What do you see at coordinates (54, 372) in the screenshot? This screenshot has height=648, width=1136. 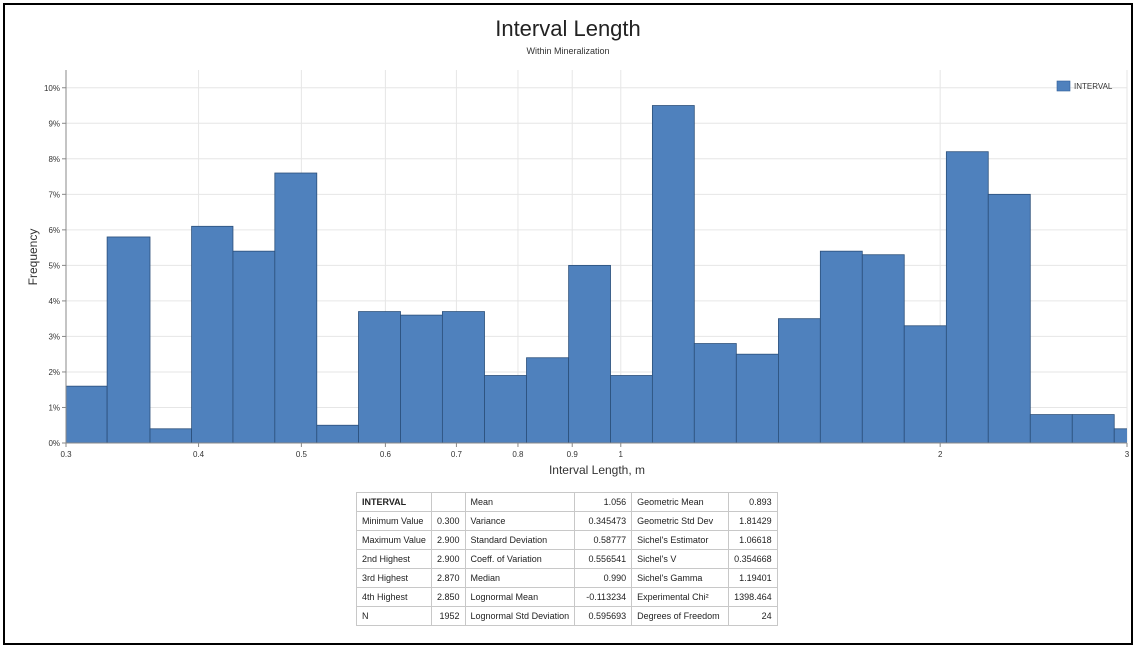 I see `y-tick-label: 2%` at bounding box center [54, 372].